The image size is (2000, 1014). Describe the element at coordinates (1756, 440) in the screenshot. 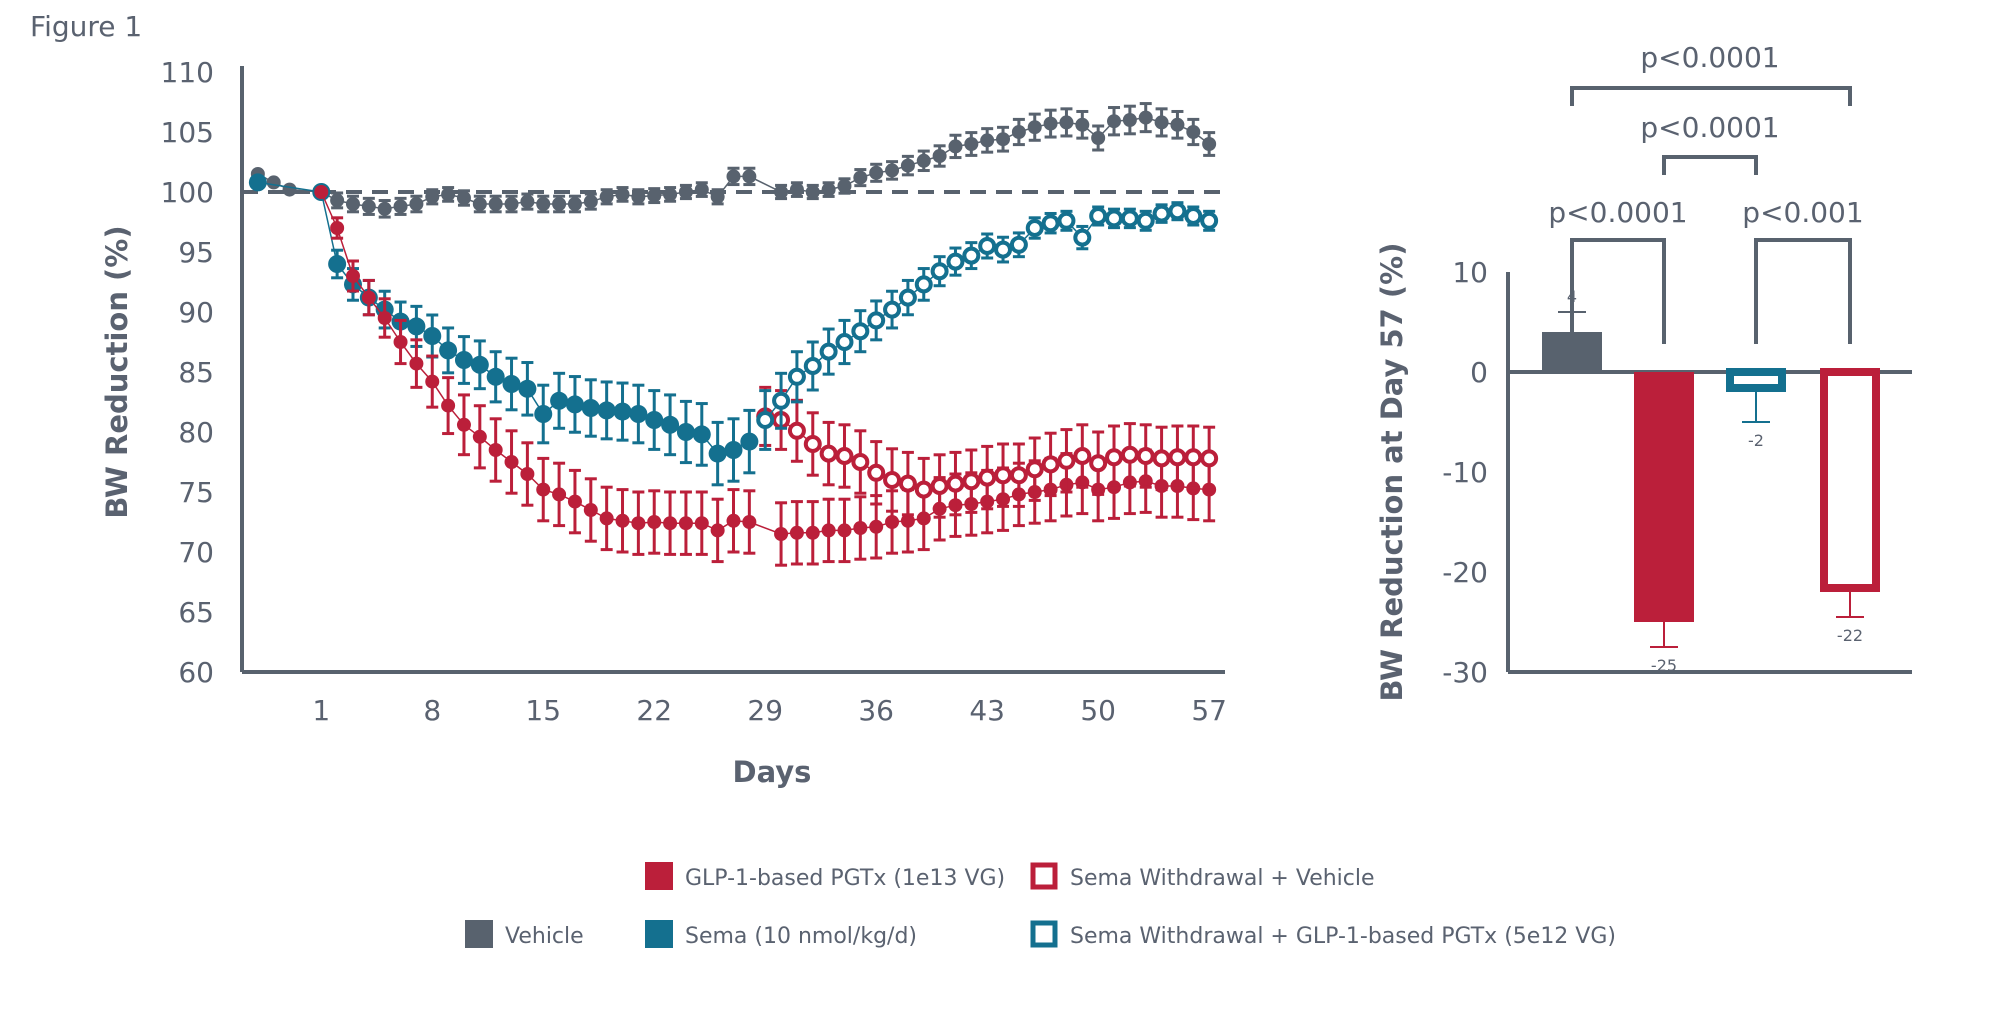

I see `bar-value-label: -2` at that location.